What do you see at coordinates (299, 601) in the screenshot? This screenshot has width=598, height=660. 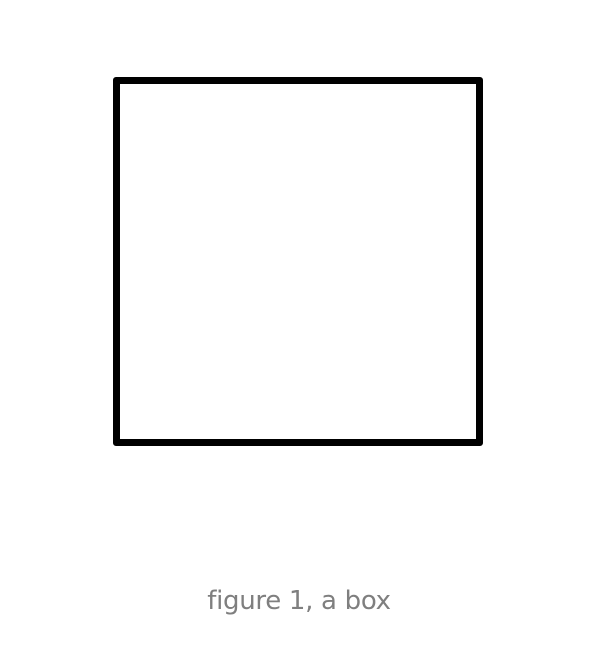 I see `figure-caption: figure 1, a box` at bounding box center [299, 601].